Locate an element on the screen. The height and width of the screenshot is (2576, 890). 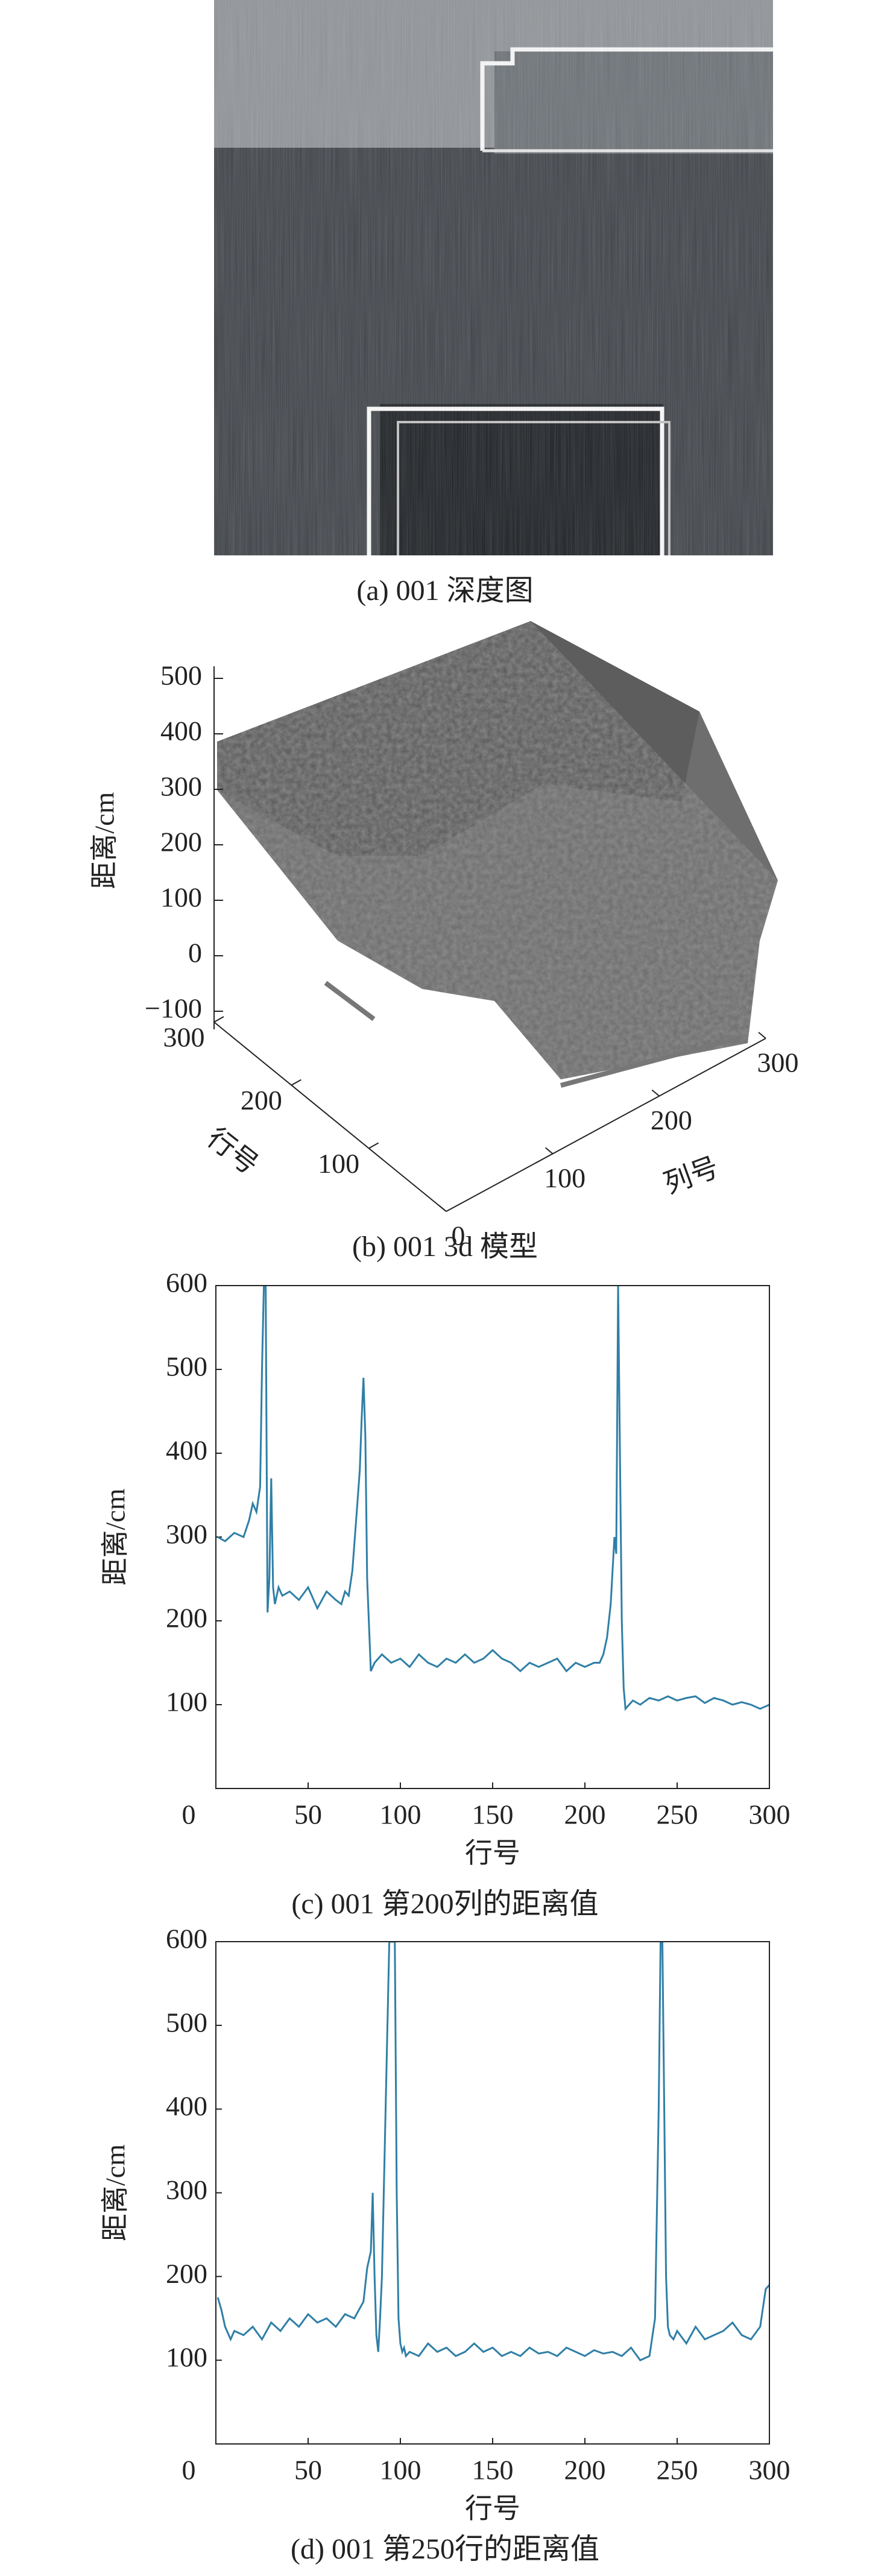
z-axis-label: 距离/cm is located at coordinates (105, 840).